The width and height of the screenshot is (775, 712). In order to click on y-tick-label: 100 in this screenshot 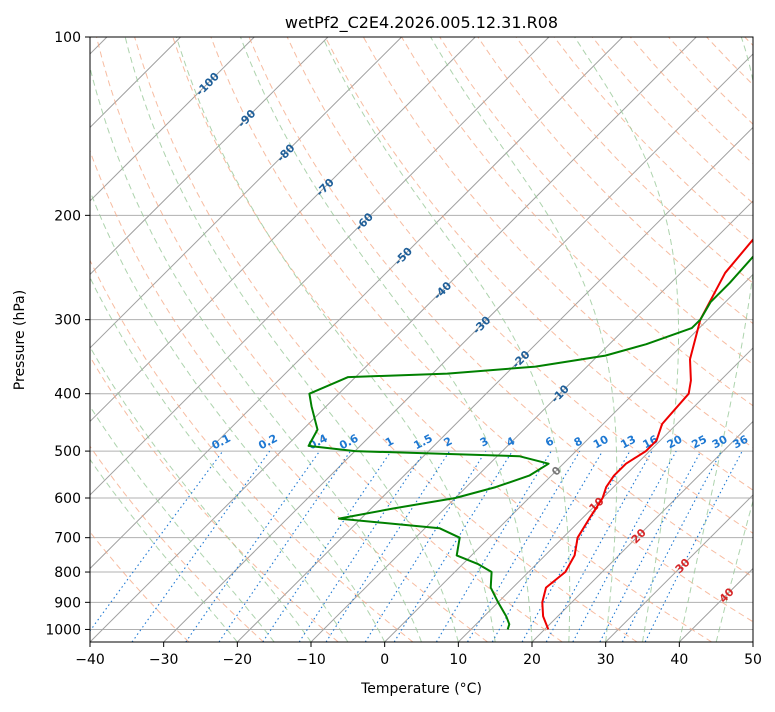, I will do `click(67, 38)`.